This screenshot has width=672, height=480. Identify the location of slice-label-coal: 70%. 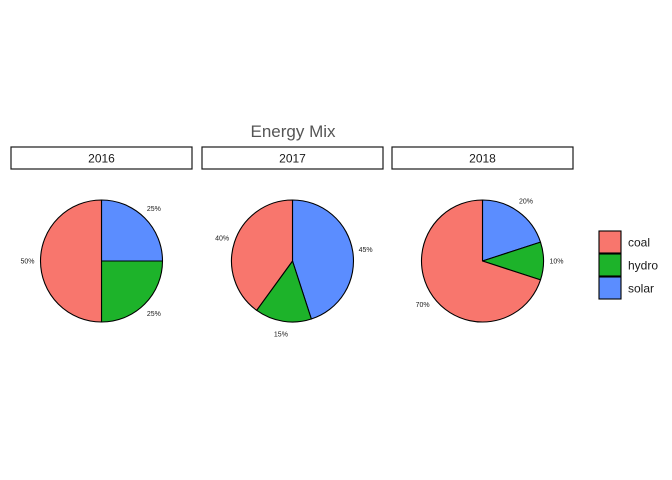
(423, 305).